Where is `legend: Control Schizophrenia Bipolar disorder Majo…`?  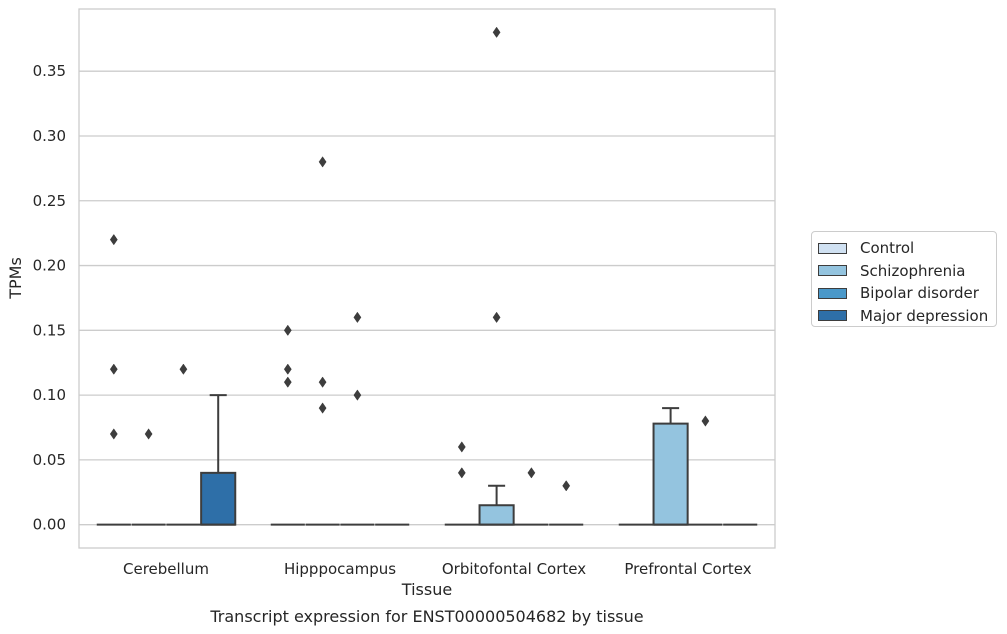
legend: Control Schizophrenia Bipolar disorder Majo… is located at coordinates (904, 279).